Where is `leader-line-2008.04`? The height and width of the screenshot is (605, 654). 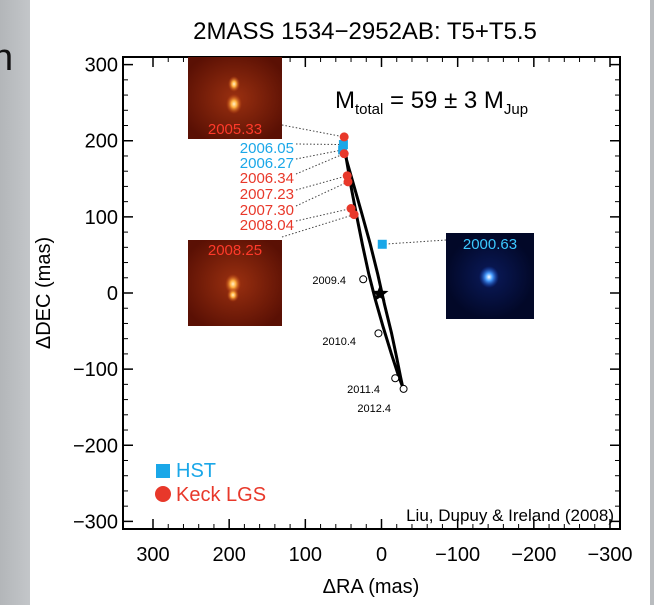 leader-line-2008.04 is located at coordinates (323, 215).